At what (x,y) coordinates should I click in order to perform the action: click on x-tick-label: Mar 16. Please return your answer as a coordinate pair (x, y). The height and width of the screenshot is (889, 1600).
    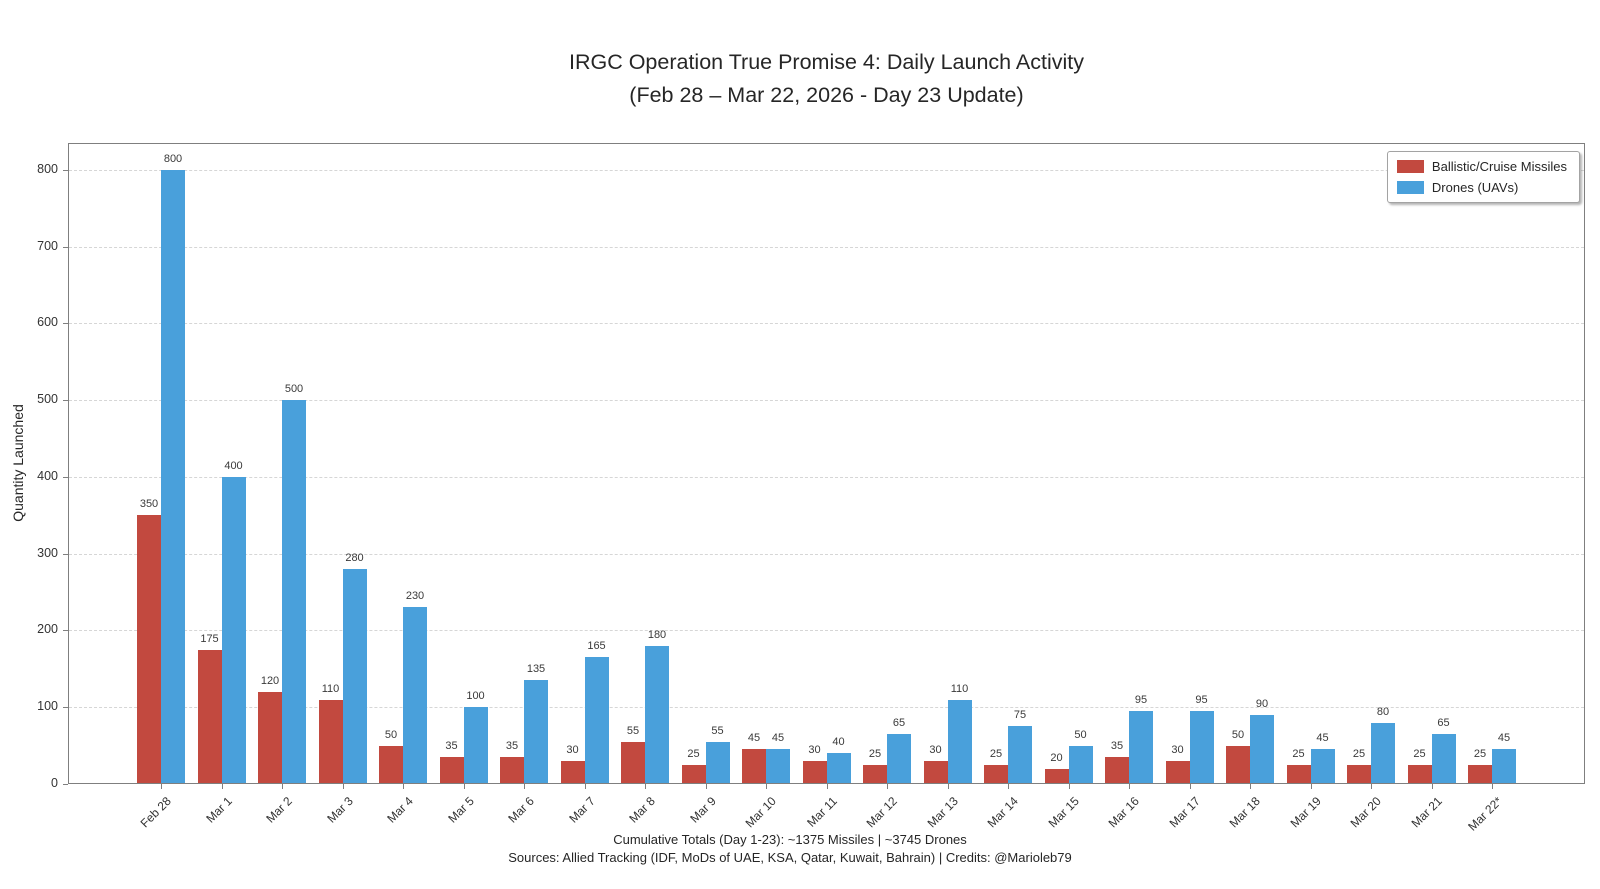
    Looking at the image, I should click on (1123, 812).